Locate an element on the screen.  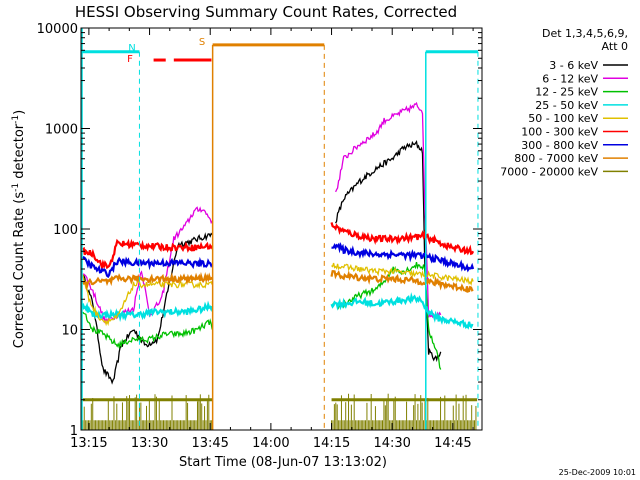
y-axis-label-sup2: -1 is located at coordinates (16, 119).